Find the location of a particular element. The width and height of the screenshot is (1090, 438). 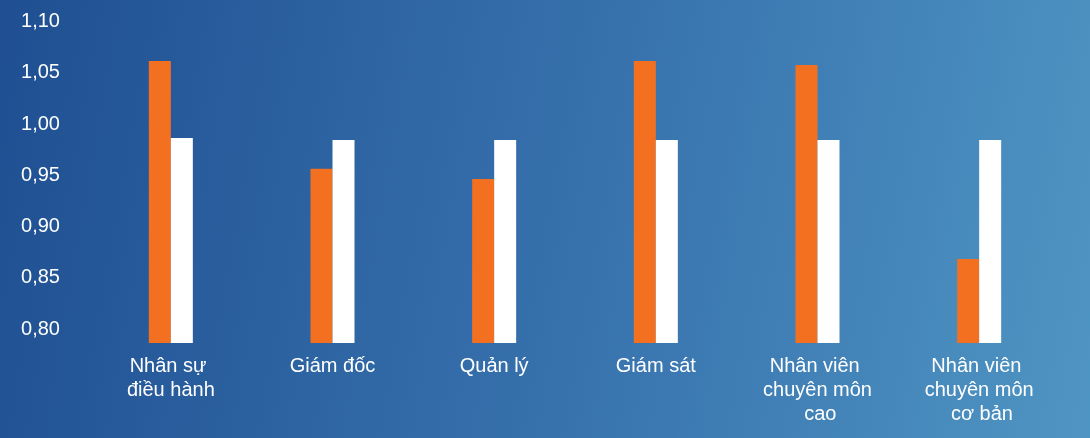

y-tick-label: 0,90 is located at coordinates (40, 225).